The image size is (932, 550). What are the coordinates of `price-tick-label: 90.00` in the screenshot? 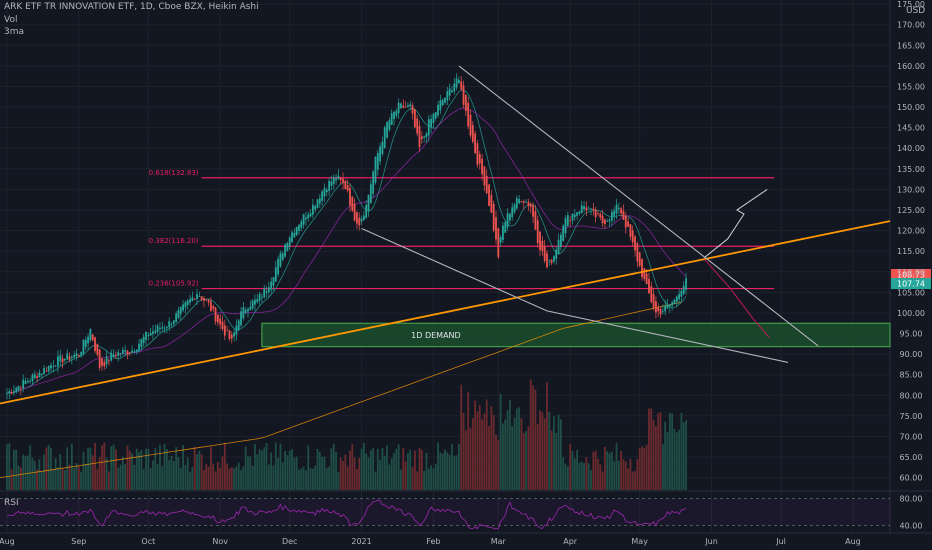 It's located at (911, 354).